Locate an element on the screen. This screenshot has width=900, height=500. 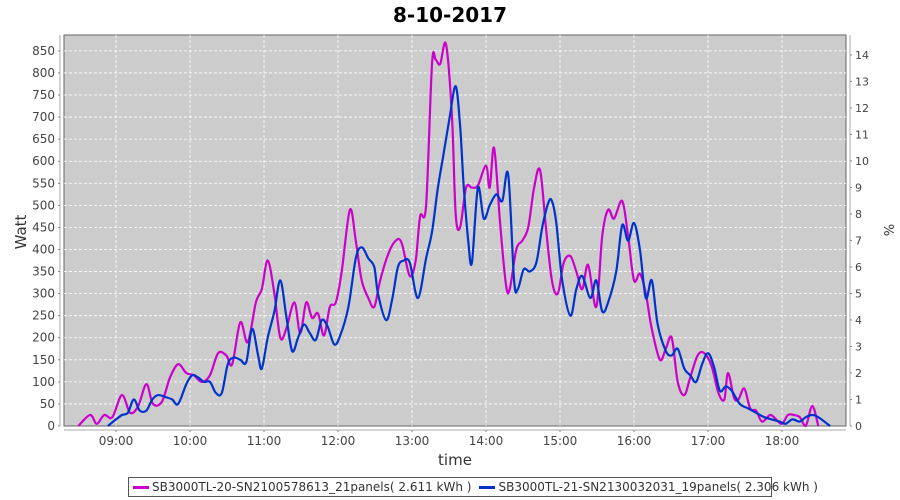
y-tick-label: 200 is located at coordinates (43, 338).